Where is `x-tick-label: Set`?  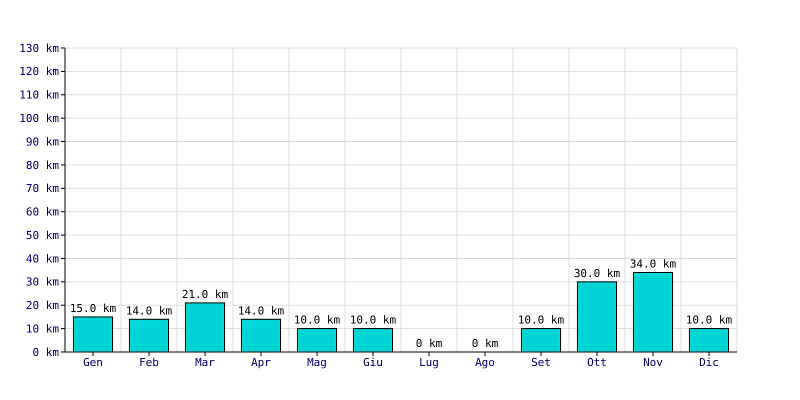
x-tick-label: Set is located at coordinates (541, 362).